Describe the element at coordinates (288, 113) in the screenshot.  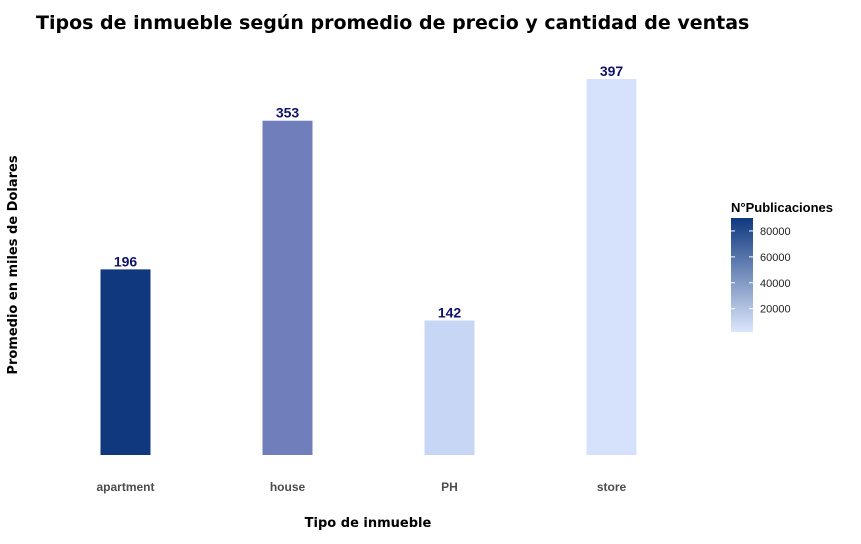
I see `data-label-house: 353` at that location.